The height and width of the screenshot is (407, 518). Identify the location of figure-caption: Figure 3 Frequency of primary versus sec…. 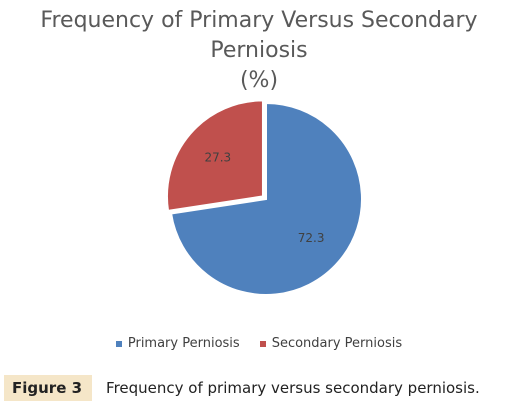
(259, 388).